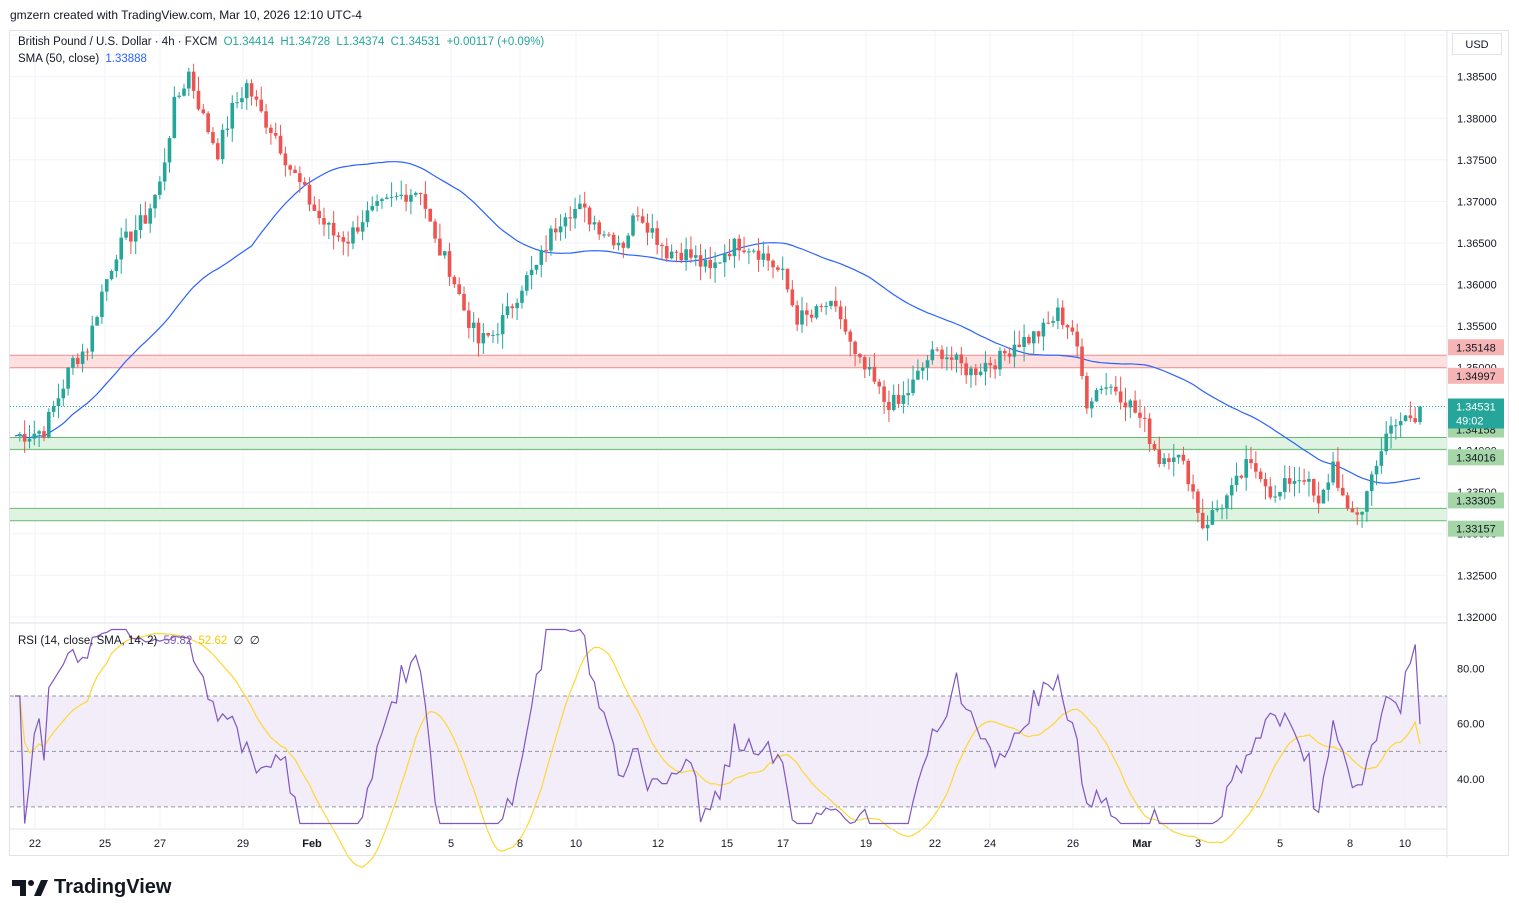 The image size is (1519, 917). Describe the element at coordinates (238, 641) in the screenshot. I see `rsi-extra-1: ∅` at that location.